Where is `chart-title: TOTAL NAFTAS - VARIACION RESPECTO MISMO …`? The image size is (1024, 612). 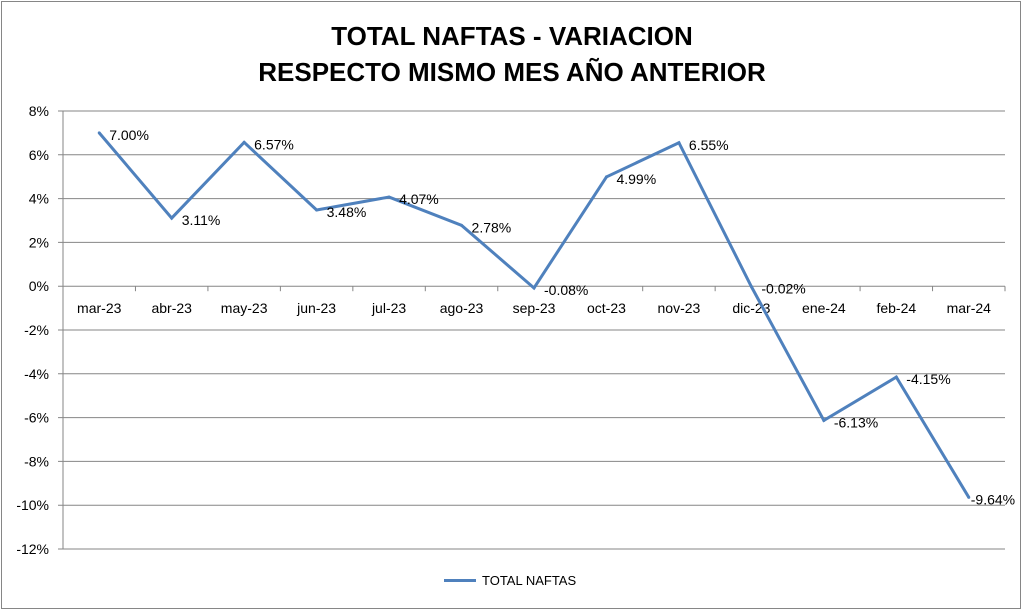 chart-title: TOTAL NAFTAS - VARIACION RESPECTO MISMO … is located at coordinates (512, 54).